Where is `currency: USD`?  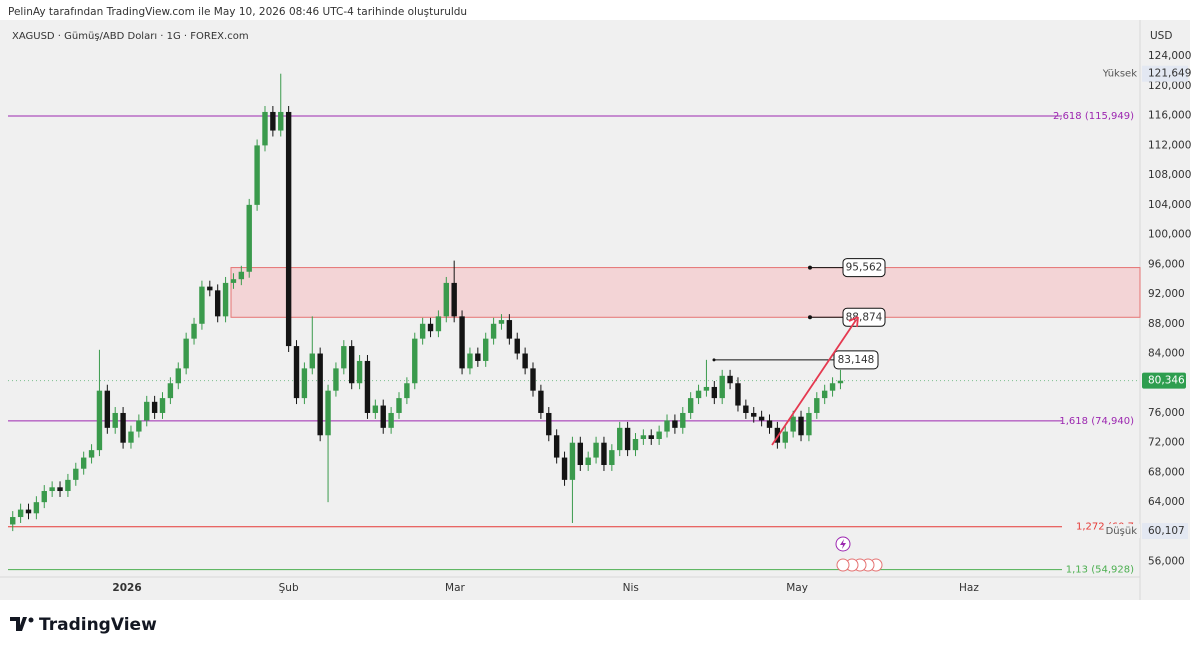 currency: USD is located at coordinates (1161, 36).